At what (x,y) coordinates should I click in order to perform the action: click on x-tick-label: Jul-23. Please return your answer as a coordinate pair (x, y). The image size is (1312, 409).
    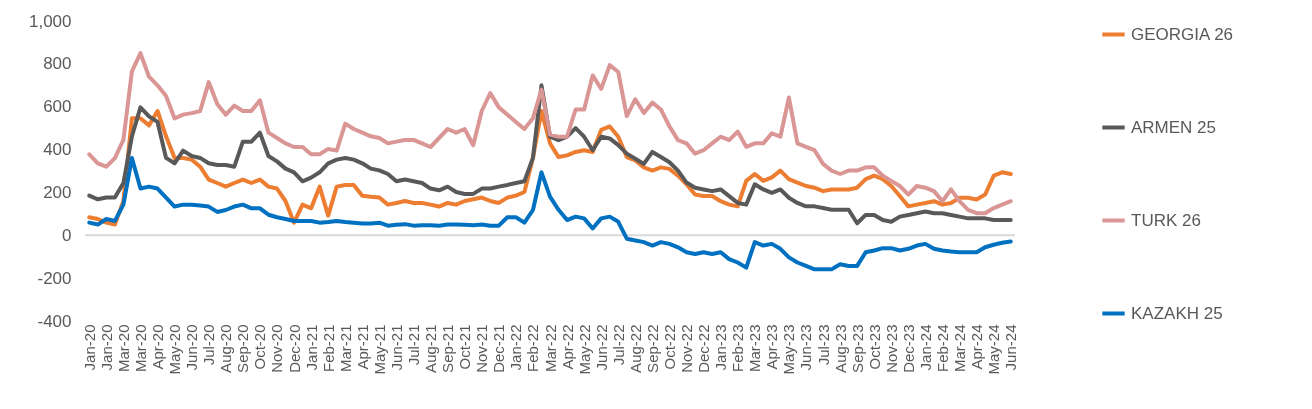
    Looking at the image, I should click on (823, 345).